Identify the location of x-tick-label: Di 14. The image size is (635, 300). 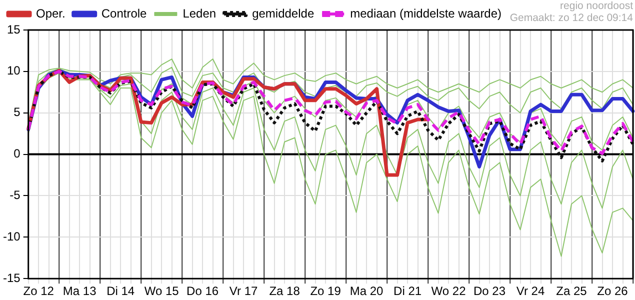
(120, 291).